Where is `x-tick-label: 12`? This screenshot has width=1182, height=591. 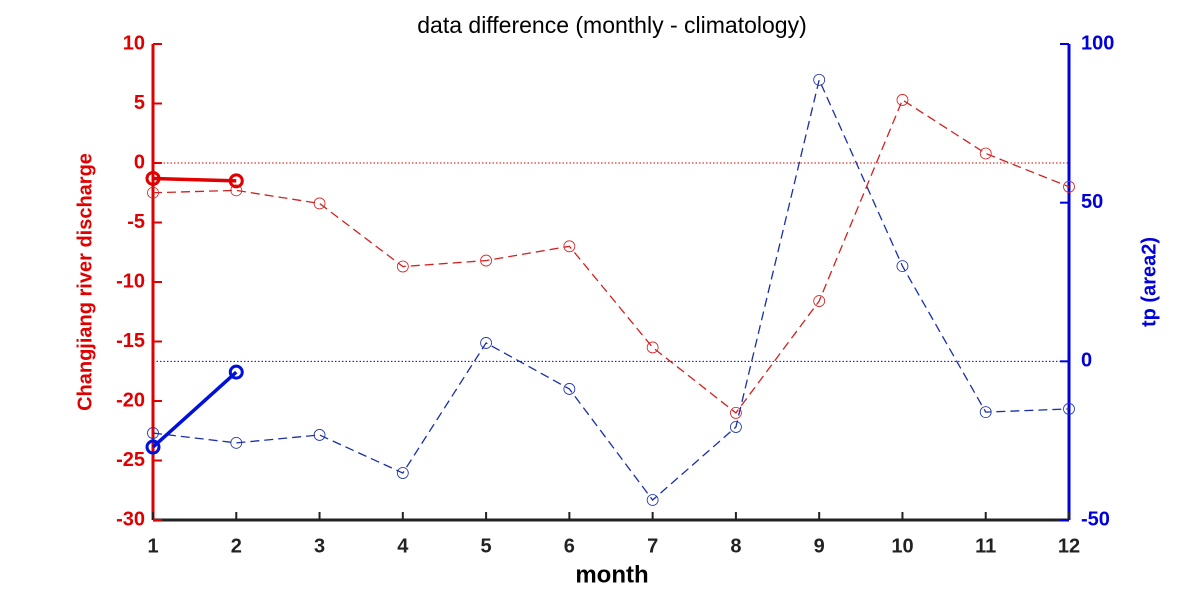
x-tick-label: 12 is located at coordinates (1069, 546).